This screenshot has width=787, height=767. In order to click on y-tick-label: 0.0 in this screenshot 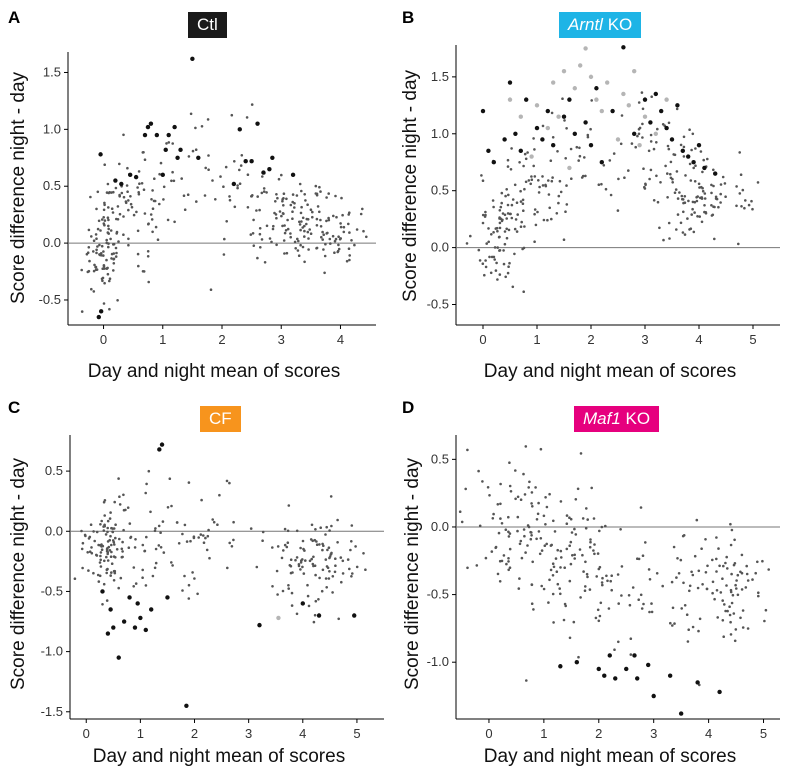, I will do `click(440, 247)`.